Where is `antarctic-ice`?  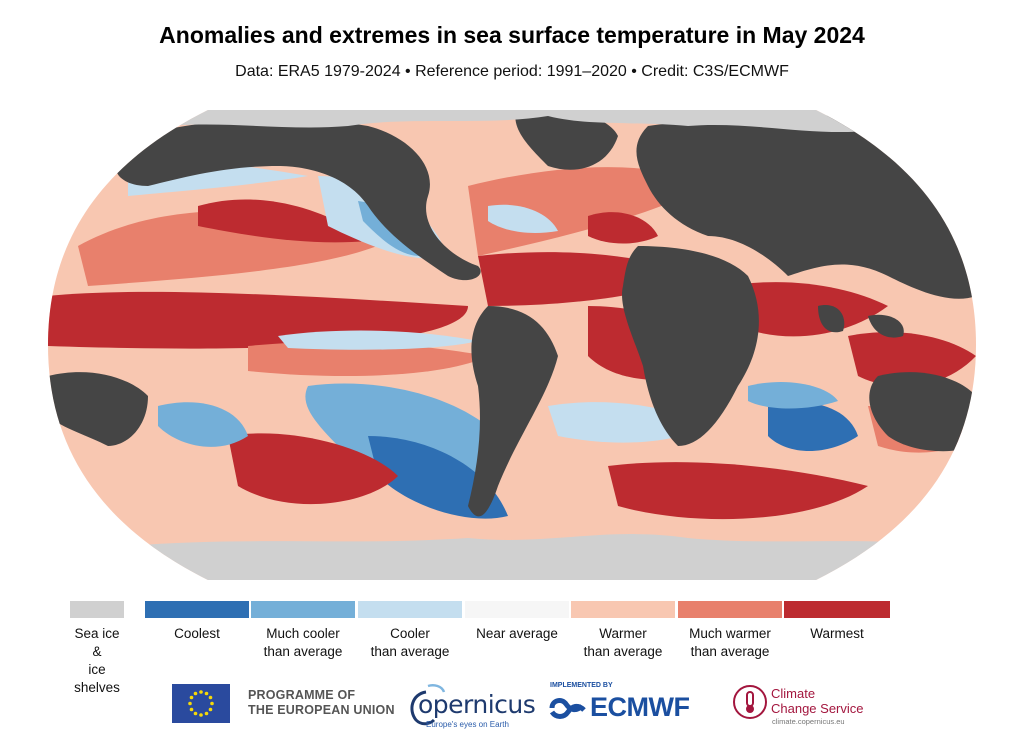
antarctic-ice is located at coordinates (512, 557).